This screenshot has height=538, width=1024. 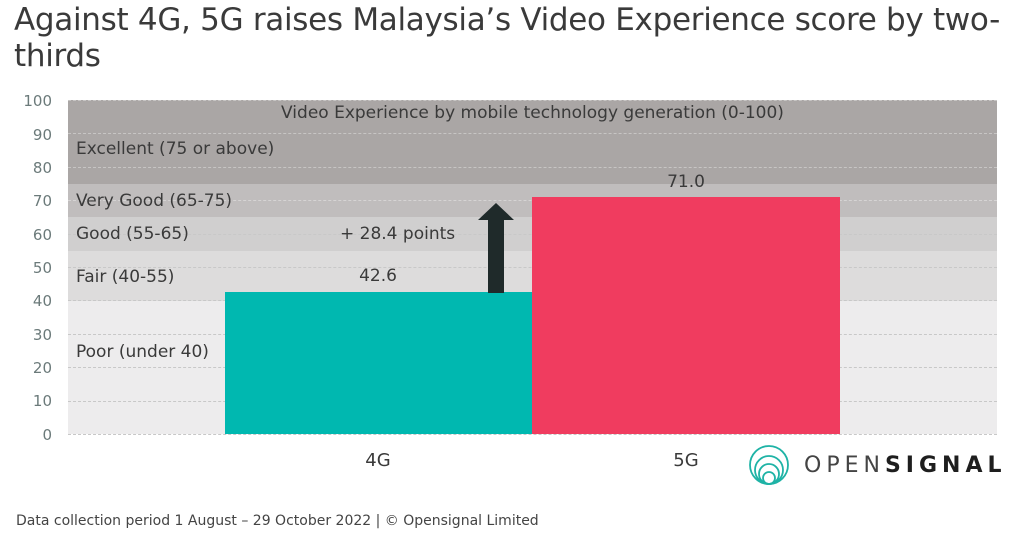 What do you see at coordinates (686, 315) in the screenshot?
I see `bar-5g` at bounding box center [686, 315].